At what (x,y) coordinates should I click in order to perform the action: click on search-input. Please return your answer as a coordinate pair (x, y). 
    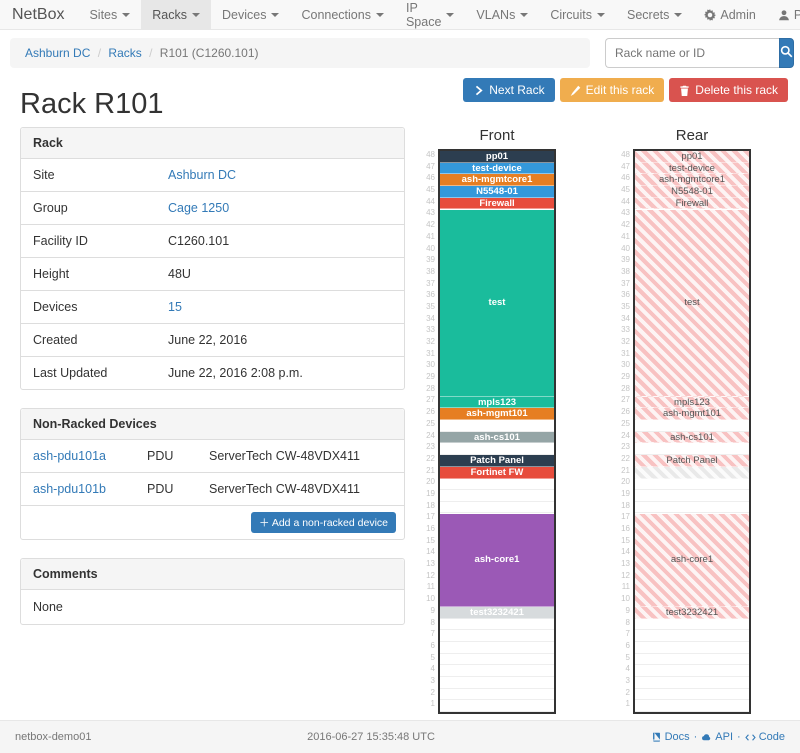
    Looking at the image, I should click on (692, 53).